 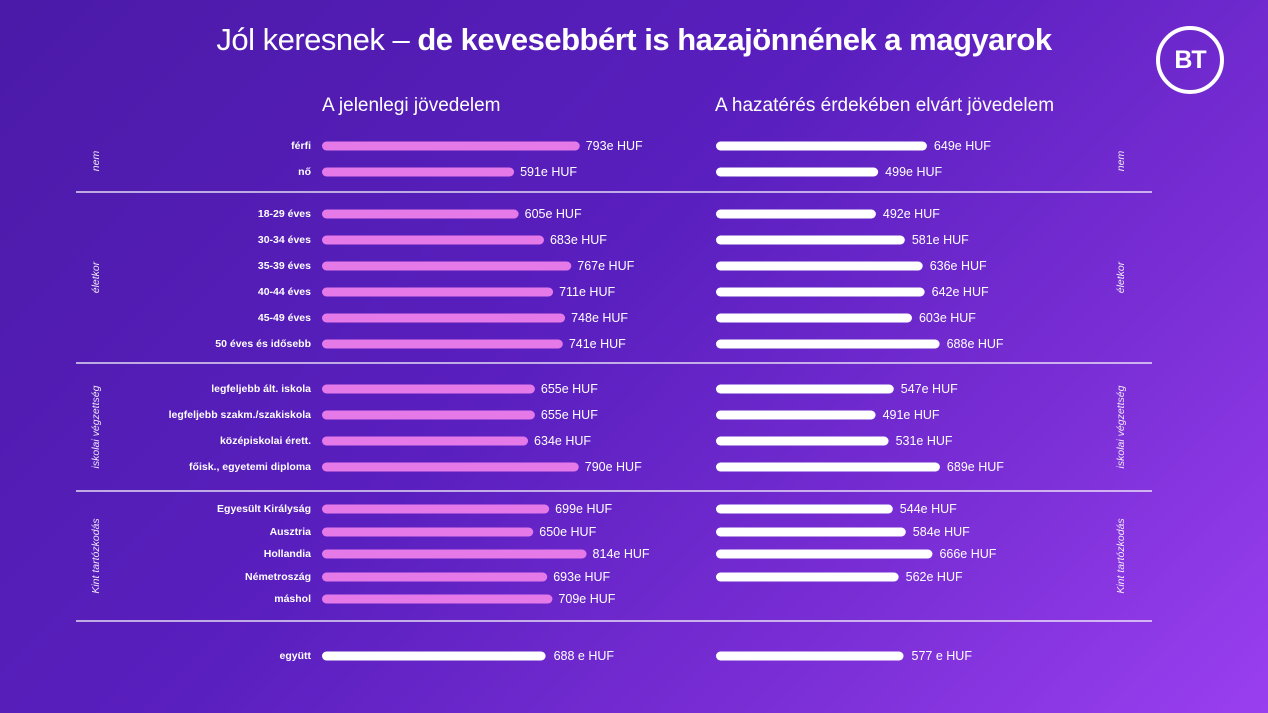 What do you see at coordinates (885, 105) in the screenshot?
I see `expected-income-heading: A hazatérés érdekében elvárt jövedelem` at bounding box center [885, 105].